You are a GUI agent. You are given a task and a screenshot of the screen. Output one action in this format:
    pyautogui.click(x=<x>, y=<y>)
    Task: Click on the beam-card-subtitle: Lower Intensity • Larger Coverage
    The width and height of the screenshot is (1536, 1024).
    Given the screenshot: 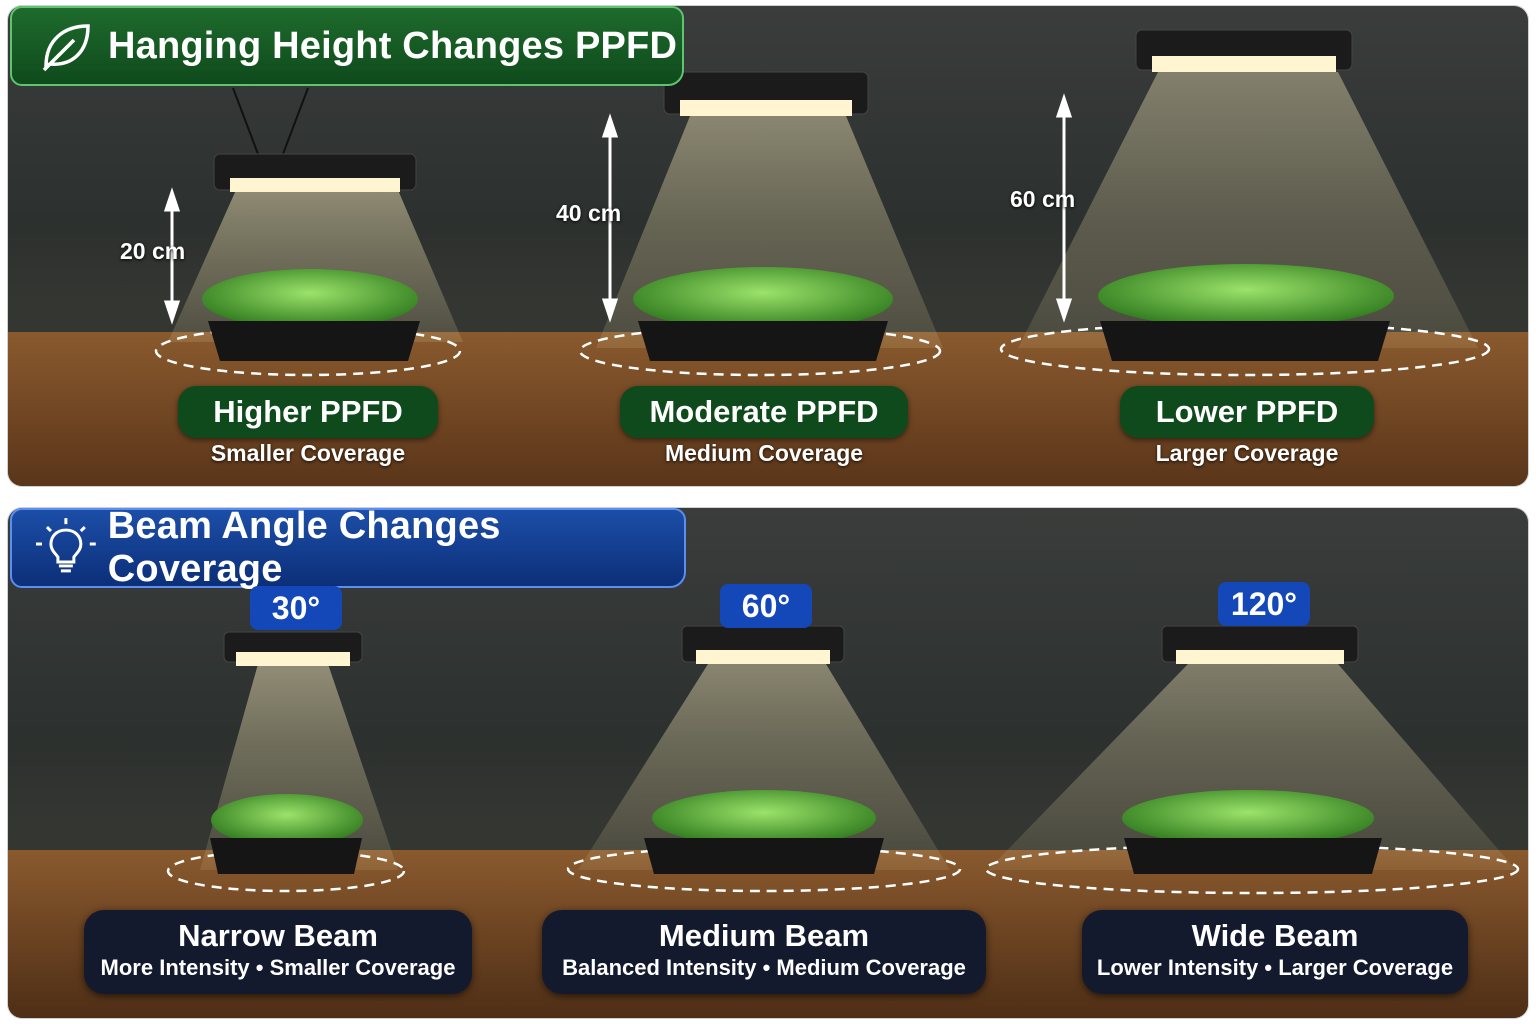 What is the action you would take?
    pyautogui.click(x=1275, y=967)
    